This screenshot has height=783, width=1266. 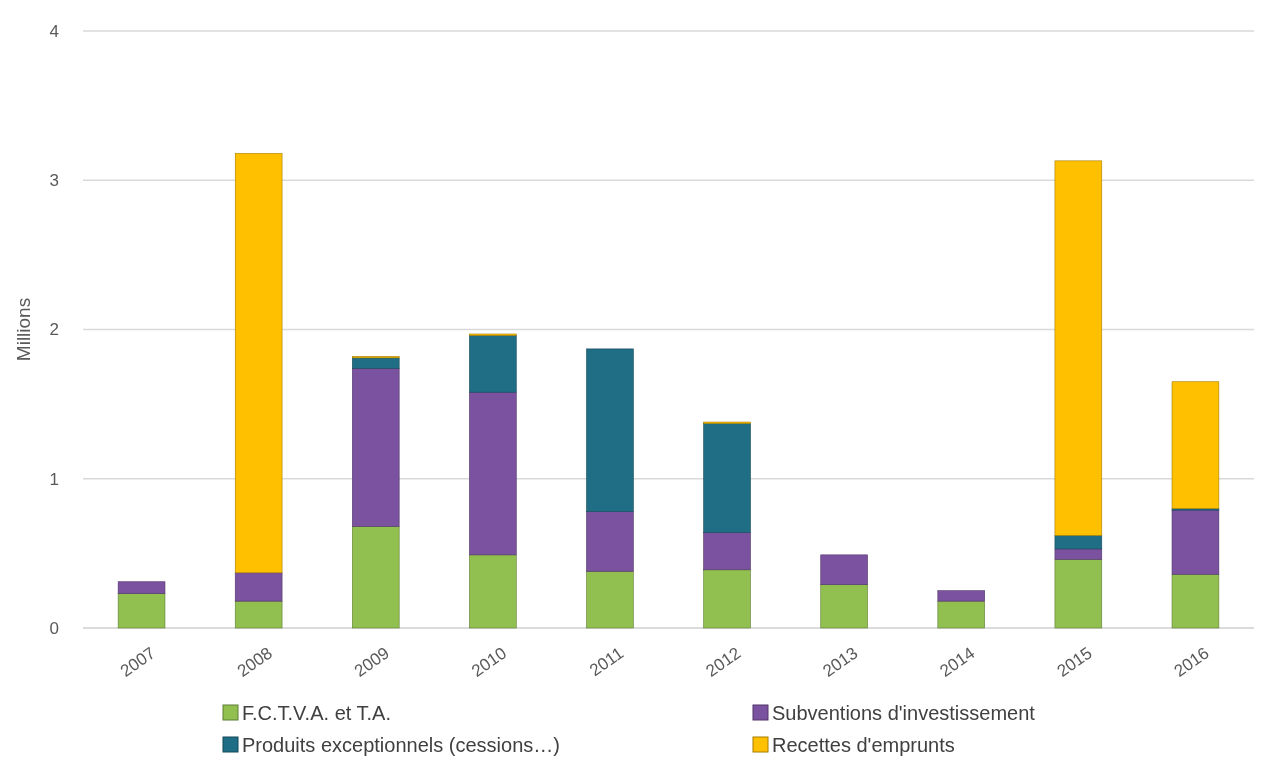 What do you see at coordinates (54, 628) in the screenshot?
I see `y-tick-label: 0` at bounding box center [54, 628].